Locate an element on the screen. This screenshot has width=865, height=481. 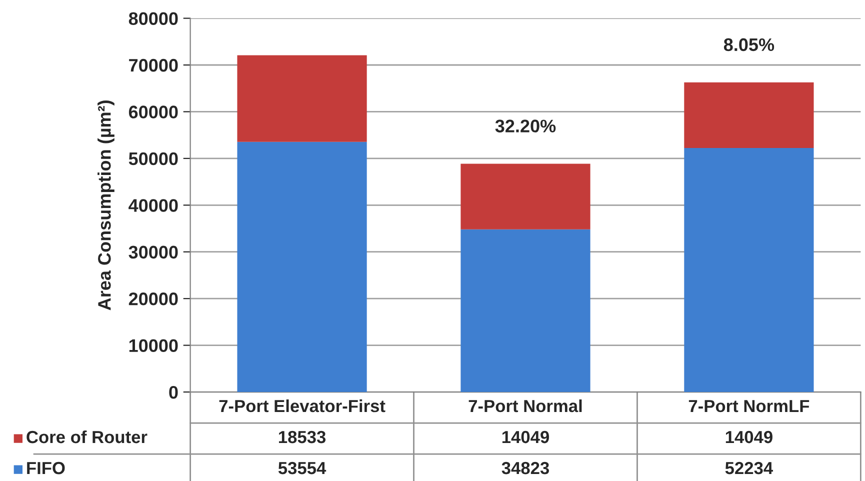
data-label: 34823 is located at coordinates (525, 468).